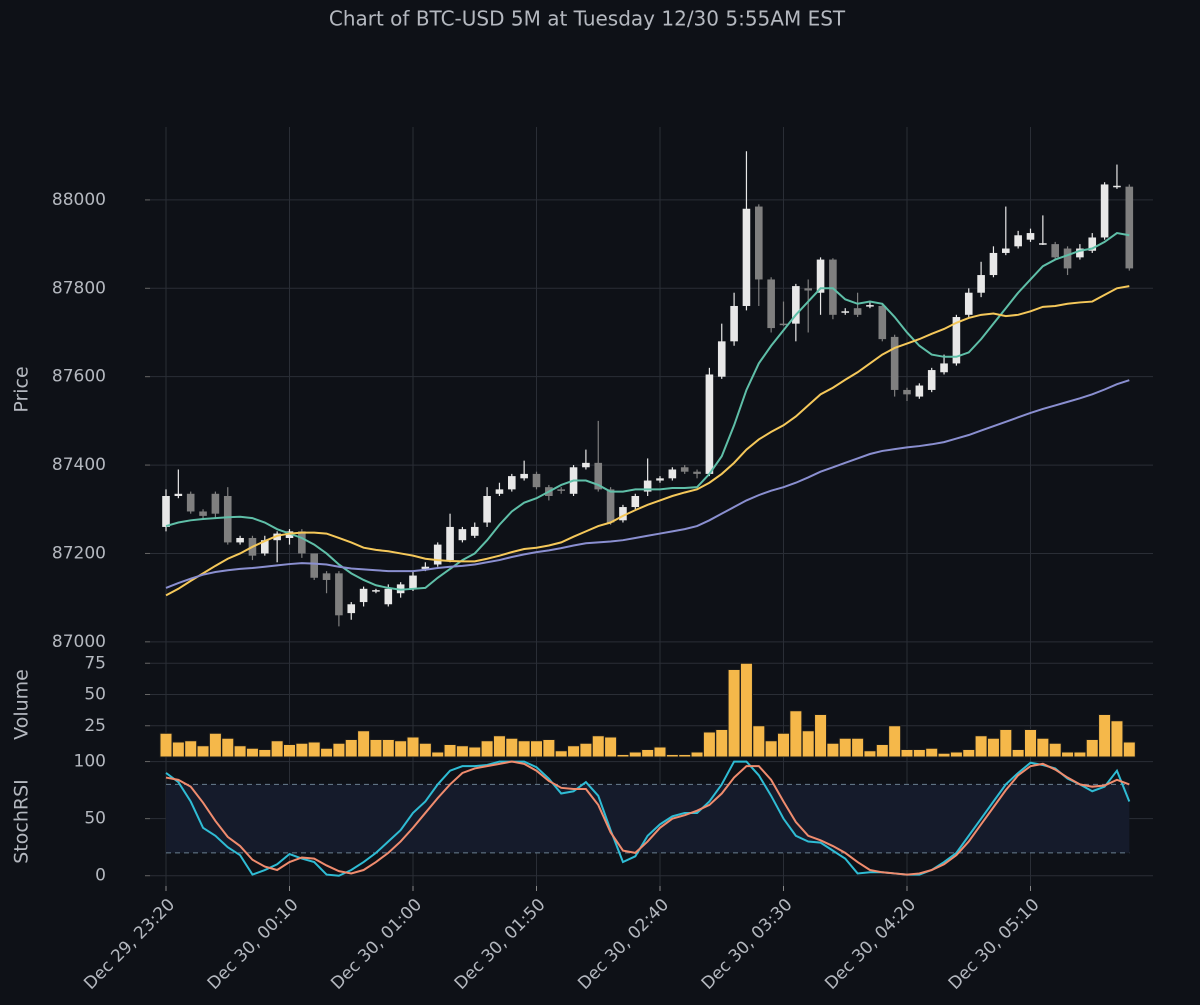 The width and height of the screenshot is (1200, 1005). What do you see at coordinates (79, 200) in the screenshot?
I see `y-tick-label: 88000` at bounding box center [79, 200].